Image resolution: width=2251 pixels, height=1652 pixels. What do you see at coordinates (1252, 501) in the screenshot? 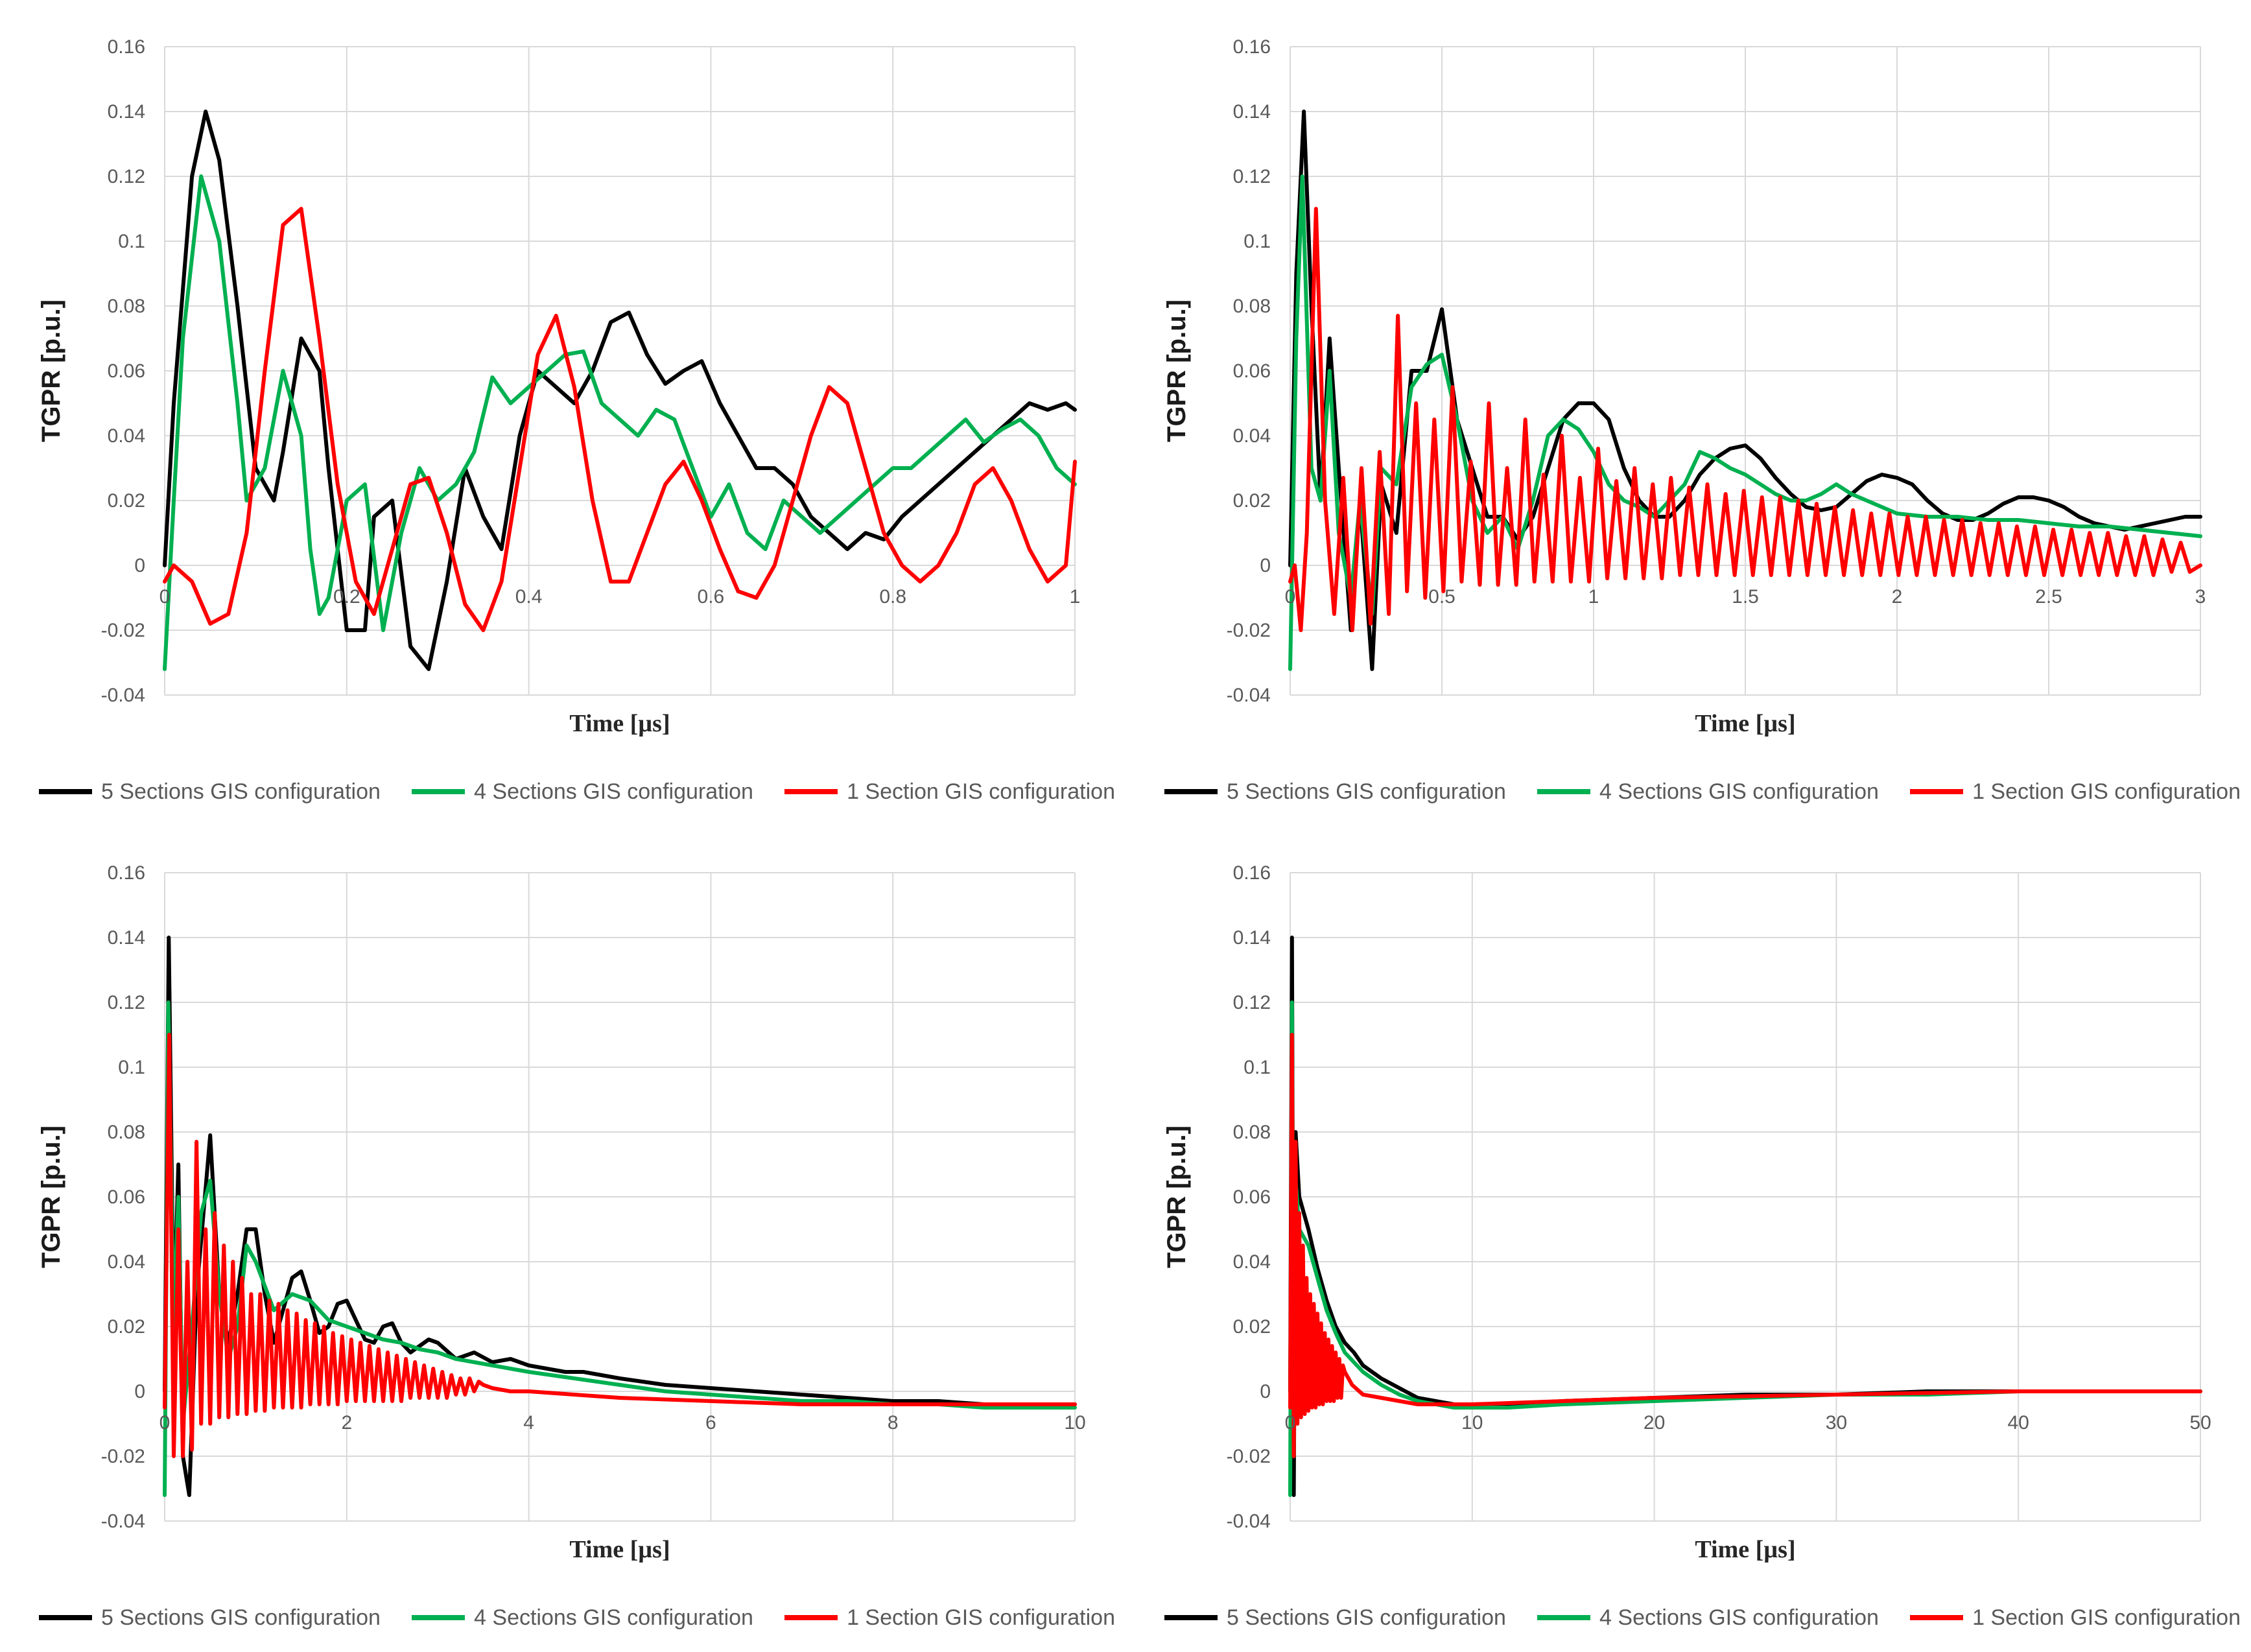
I see `chart-2-ytick-label: 0.02` at bounding box center [1252, 501].